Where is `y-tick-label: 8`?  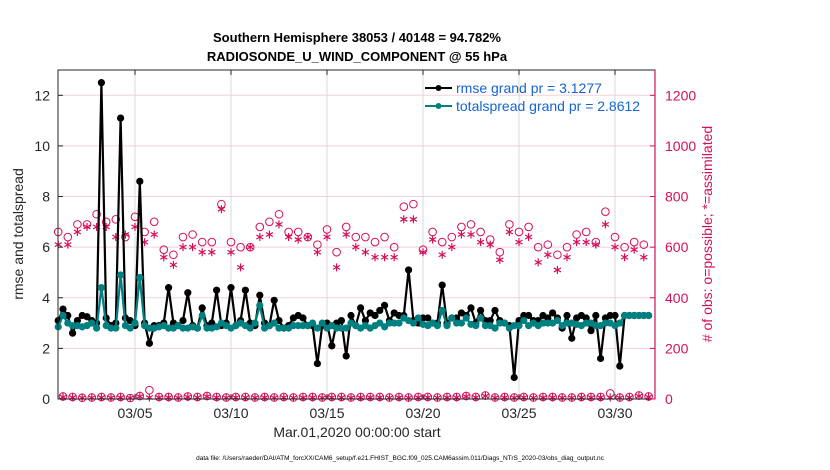
y-tick-label: 8 is located at coordinates (46, 197).